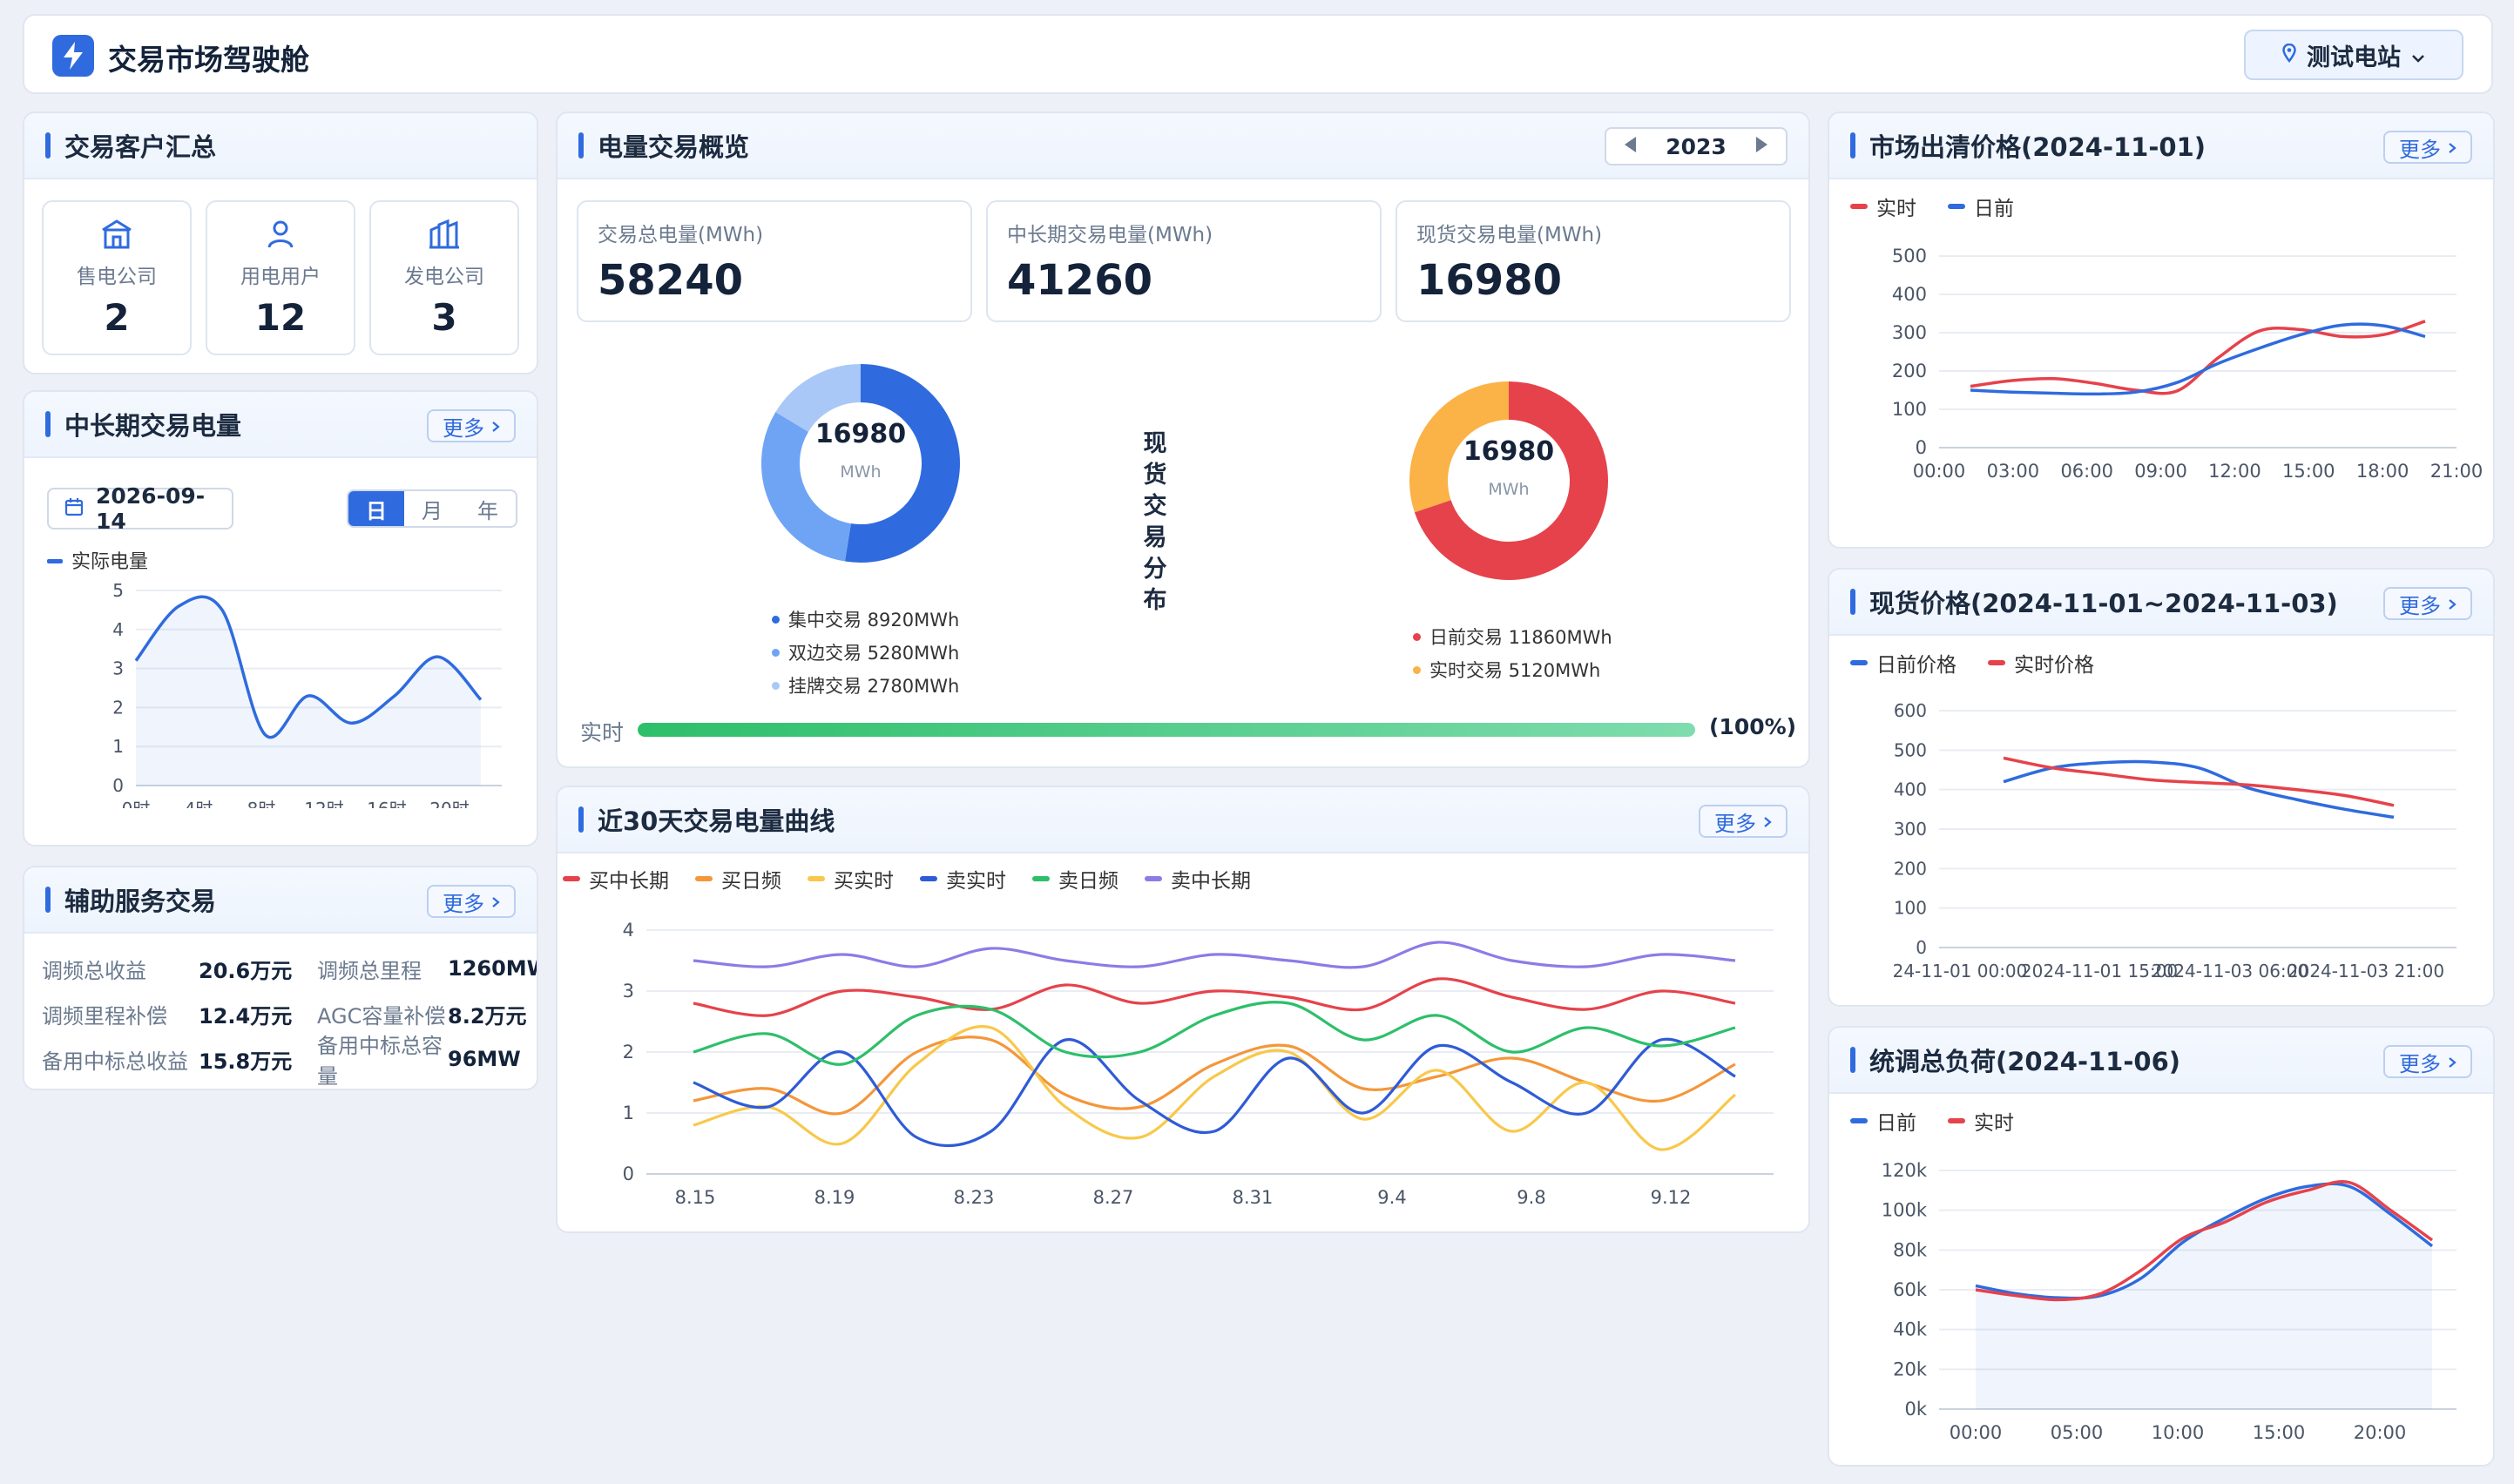  Describe the element at coordinates (246, 970) in the screenshot. I see `aux-value: 20.6万元` at that location.